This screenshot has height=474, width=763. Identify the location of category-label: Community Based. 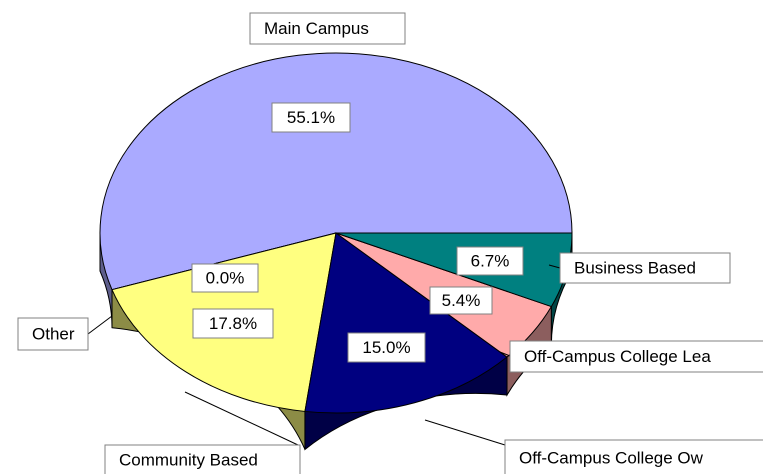
(188, 459).